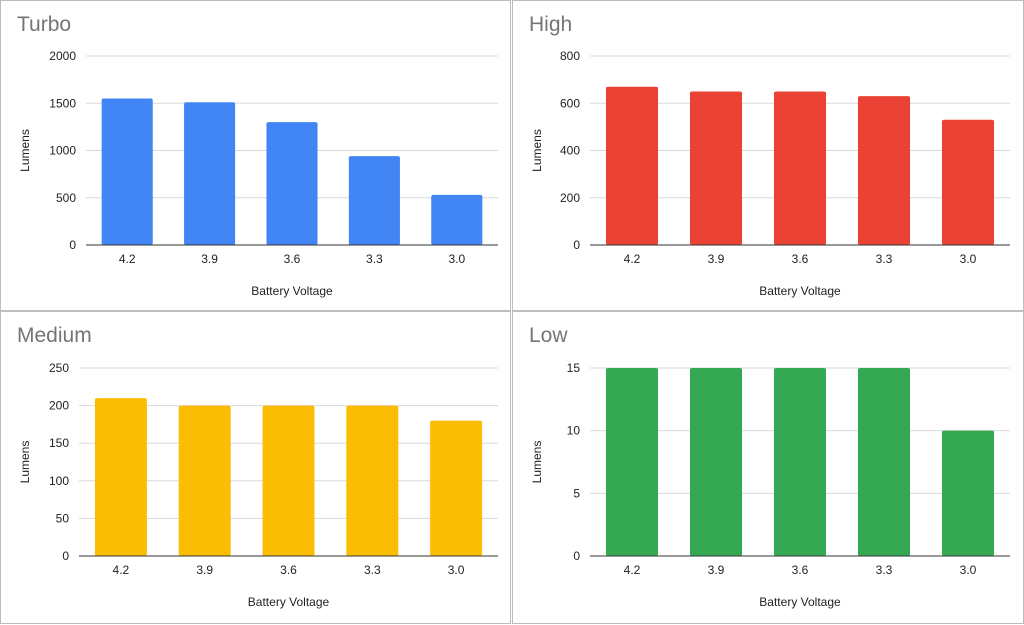 This screenshot has width=1024, height=625. Describe the element at coordinates (570, 56) in the screenshot. I see `y-tick-label: 800` at that location.